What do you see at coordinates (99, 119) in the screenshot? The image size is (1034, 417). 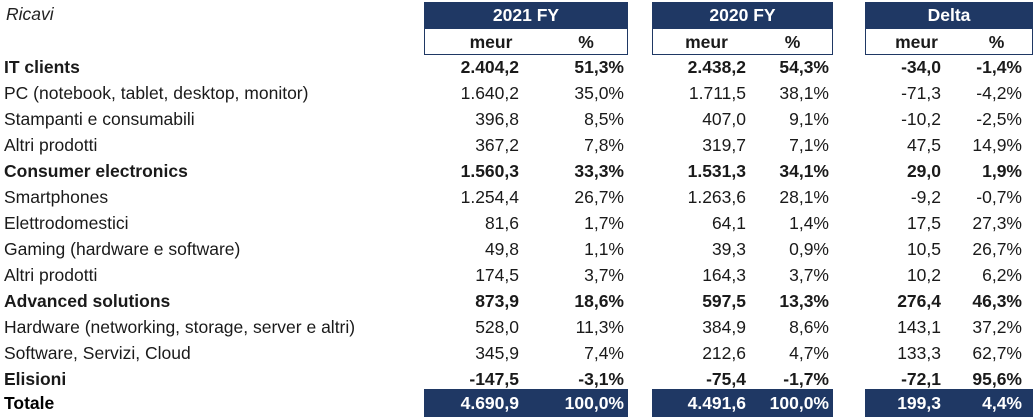 I see `row-label: Stampanti e consumabili` at bounding box center [99, 119].